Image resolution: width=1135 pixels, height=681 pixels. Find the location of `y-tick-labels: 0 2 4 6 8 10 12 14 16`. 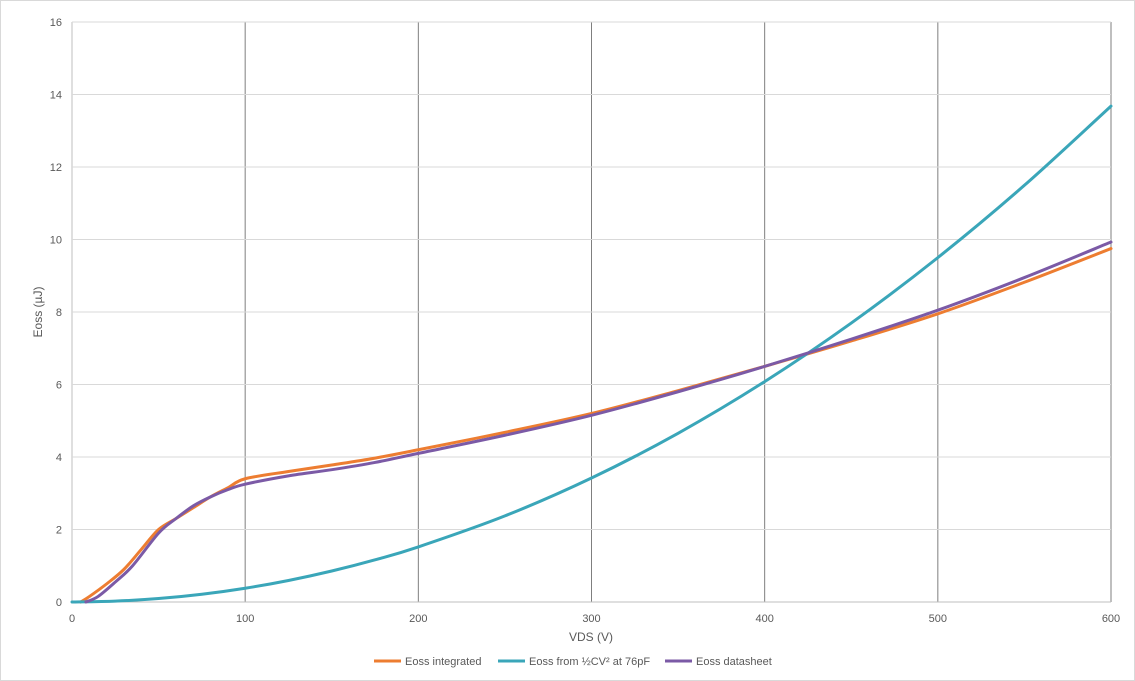

y-tick-labels: 0 2 4 6 8 10 12 14 16 is located at coordinates (56, 313).